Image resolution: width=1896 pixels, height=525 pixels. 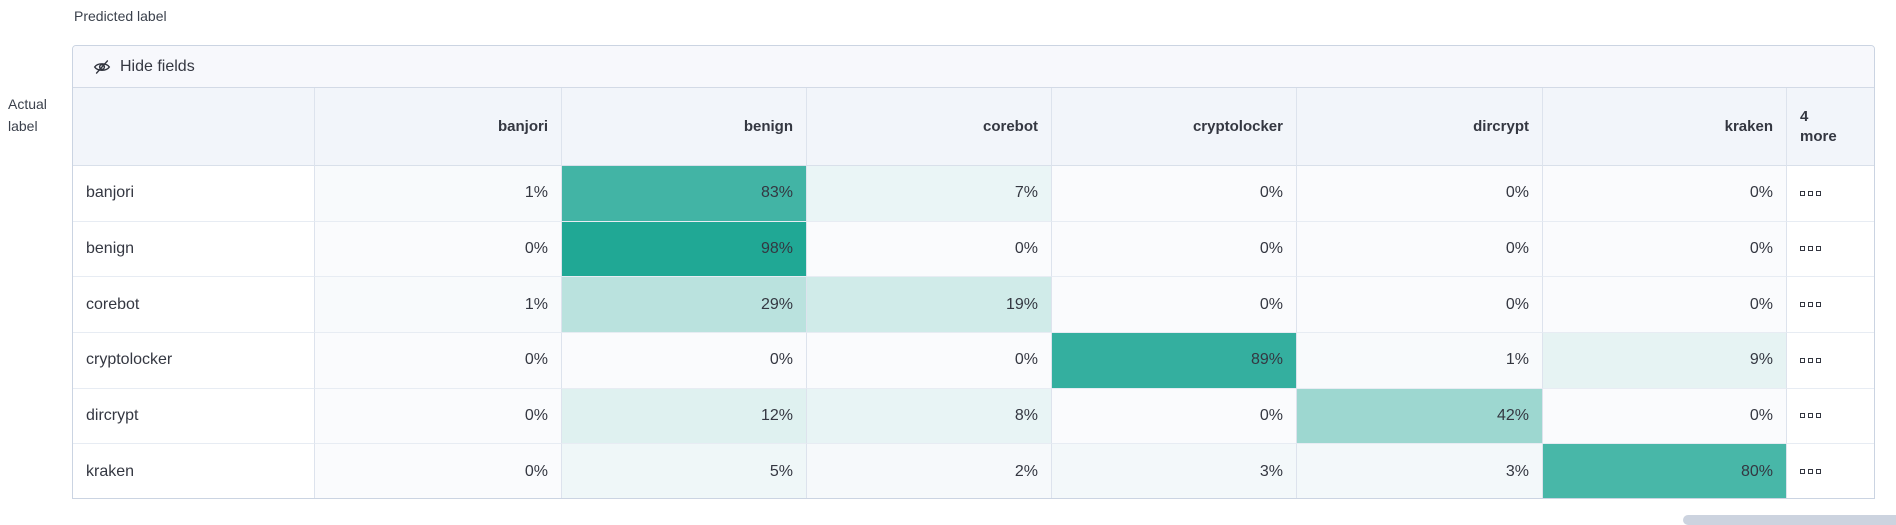 I want to click on hide-fields-label: Hide fields, so click(x=157, y=66).